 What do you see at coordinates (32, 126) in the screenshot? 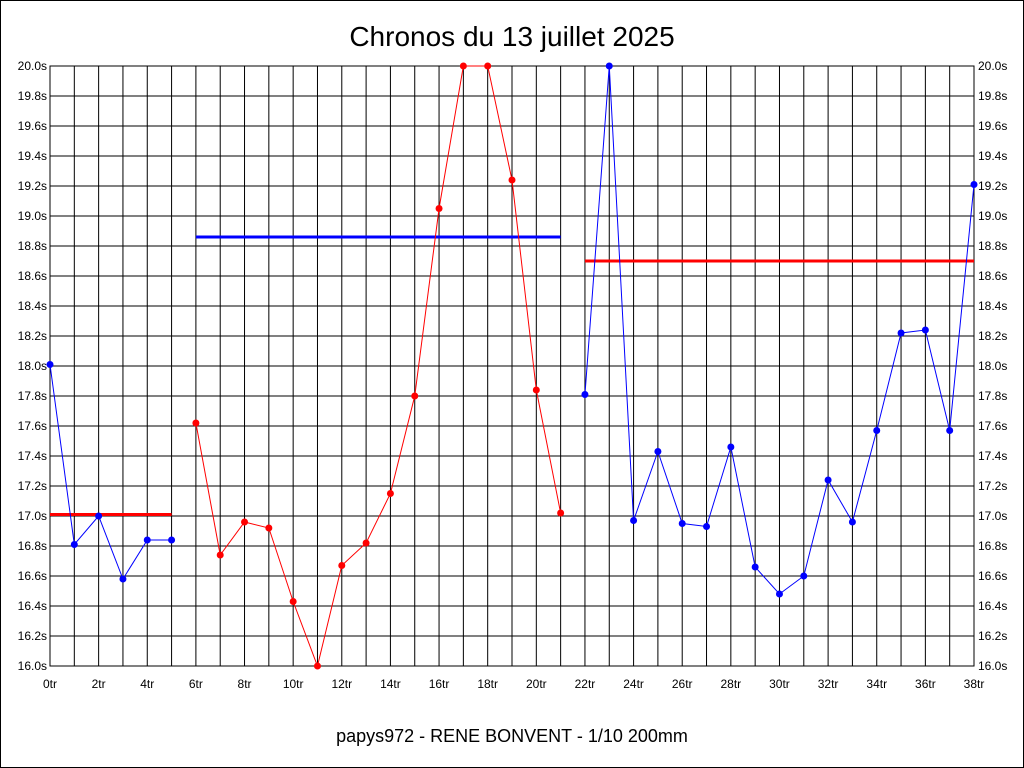
I see `y-tick-label-left: 19.6s` at bounding box center [32, 126].